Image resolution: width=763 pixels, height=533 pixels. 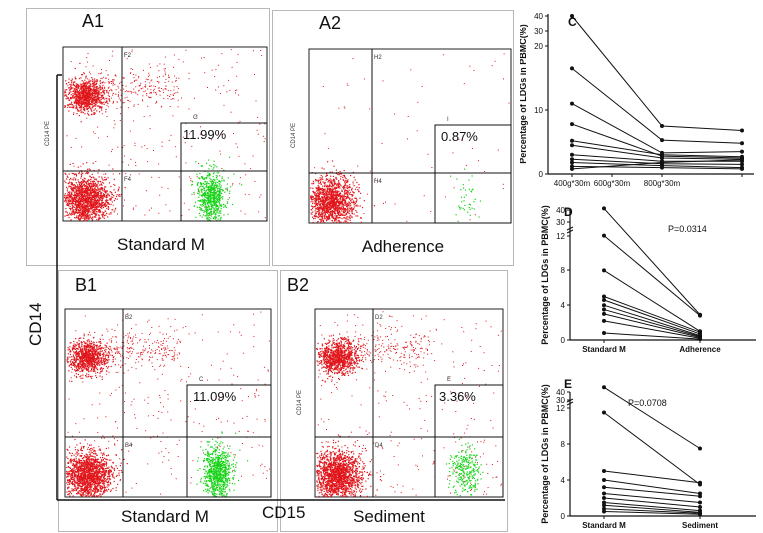 What do you see at coordinates (129, 318) in the screenshot?
I see `quadrant-label: B2` at bounding box center [129, 318].